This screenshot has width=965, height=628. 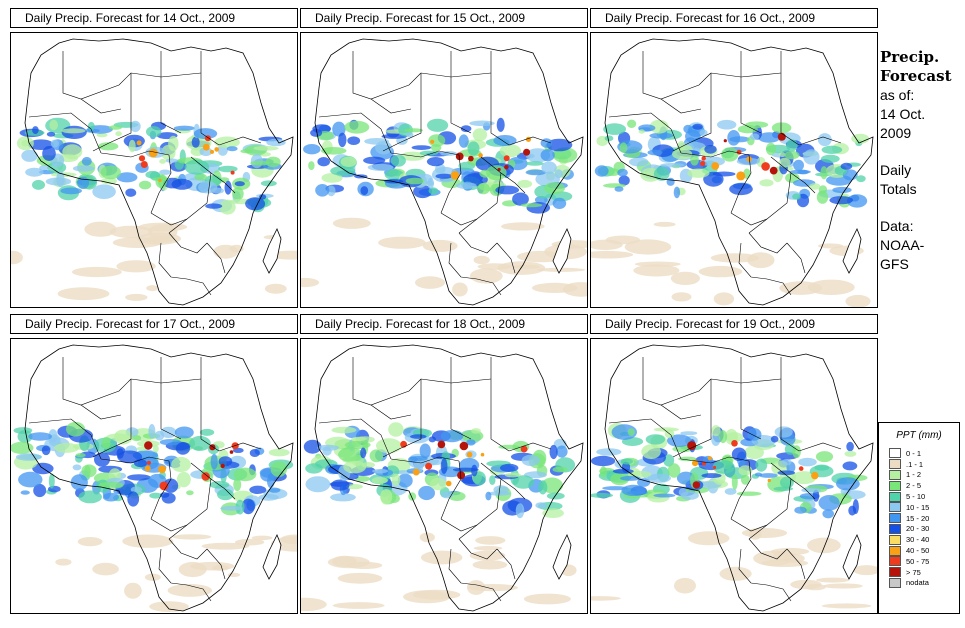 I want to click on legend-label: 2 - 5, so click(x=914, y=486).